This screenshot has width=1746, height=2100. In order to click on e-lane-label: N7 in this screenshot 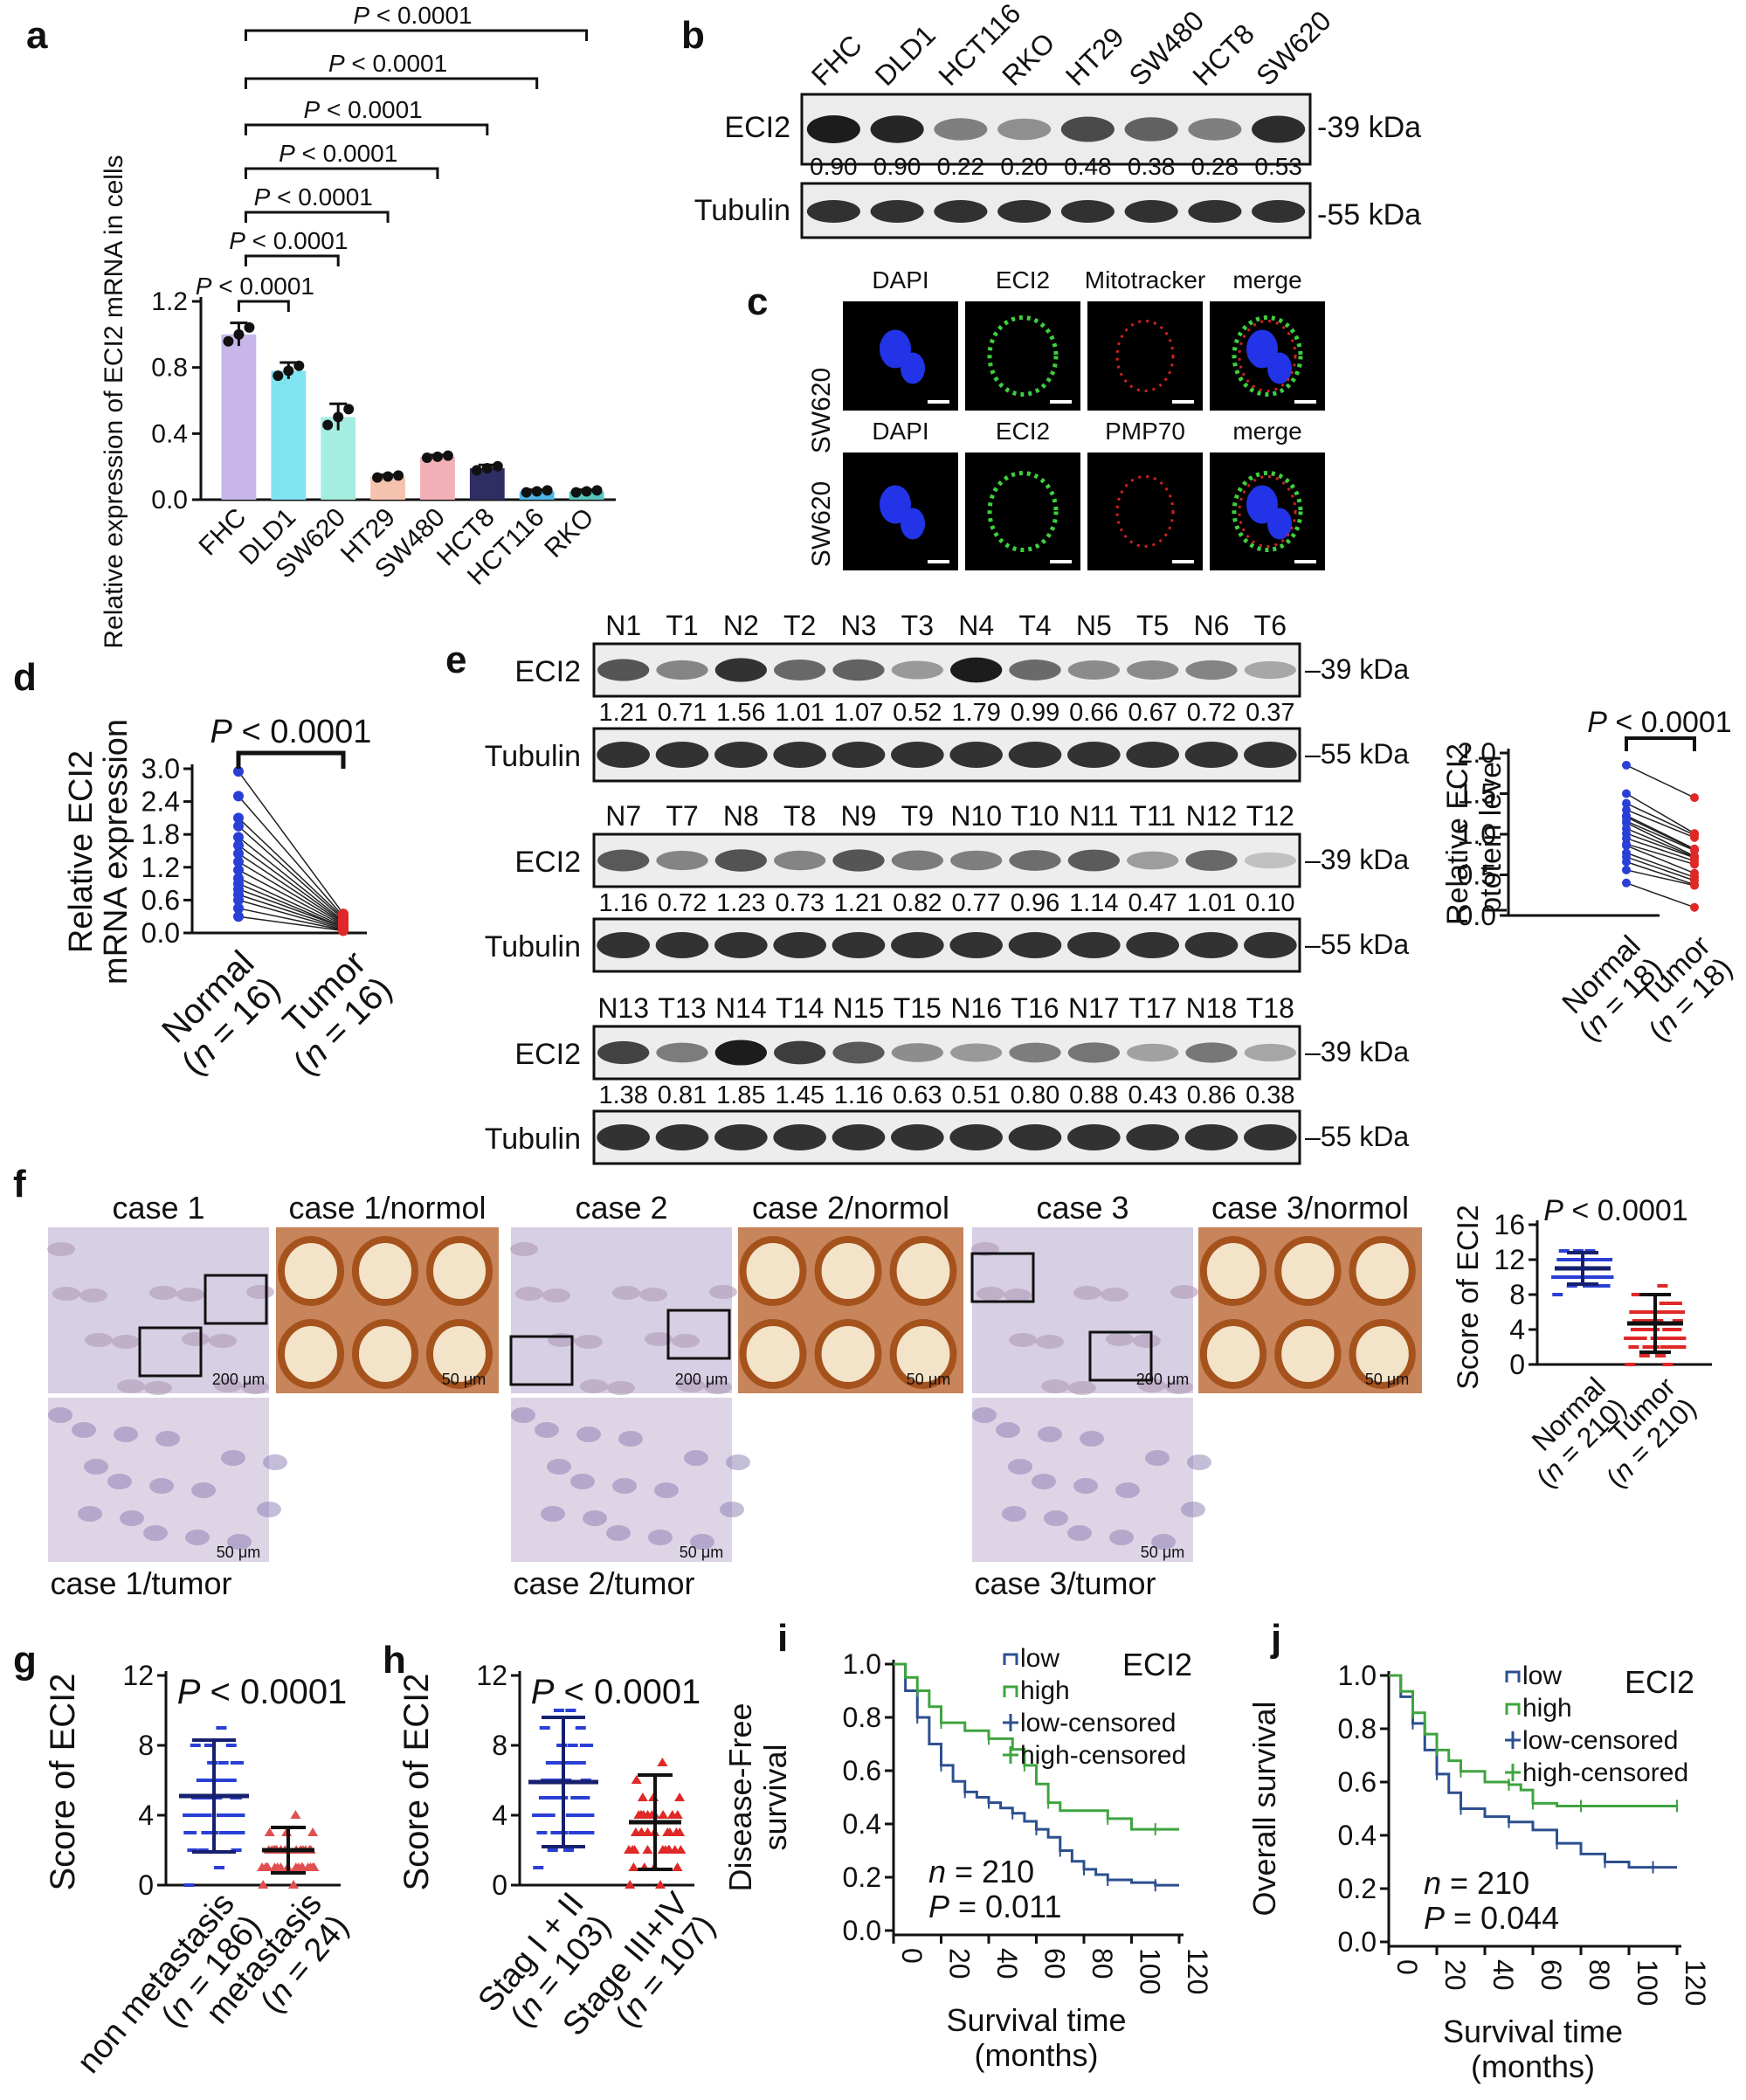, I will do `click(623, 816)`.